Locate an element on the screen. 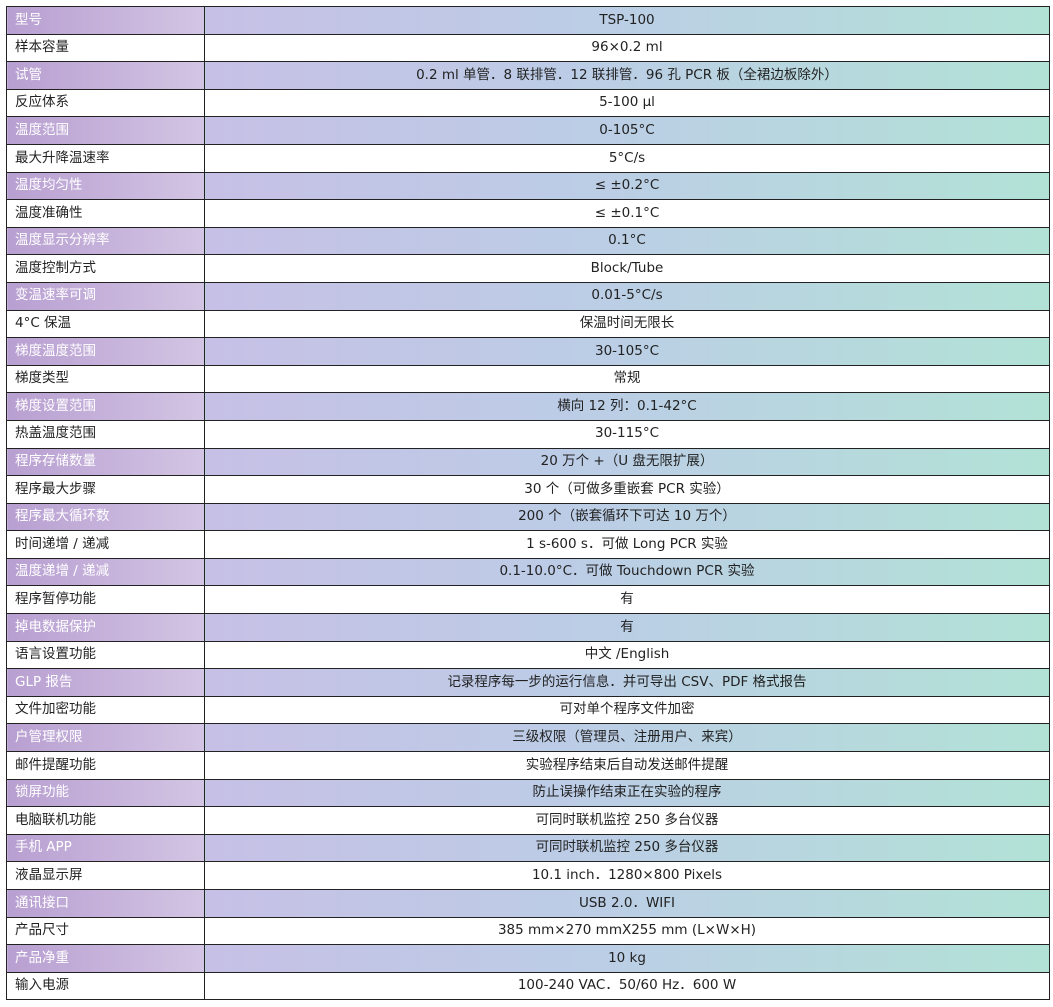  spec-label: 热盖温度范围 is located at coordinates (105, 434).